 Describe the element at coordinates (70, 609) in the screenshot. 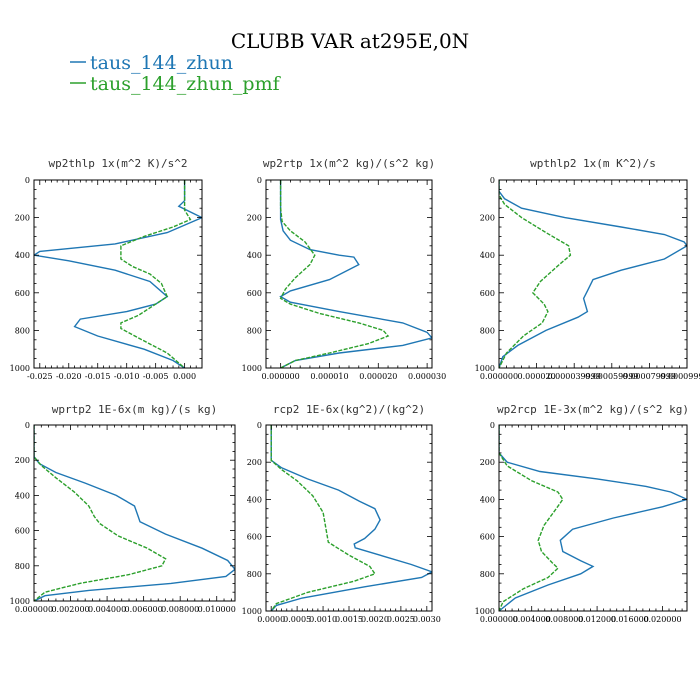

I see `x-tick-label: 0.002000` at that location.